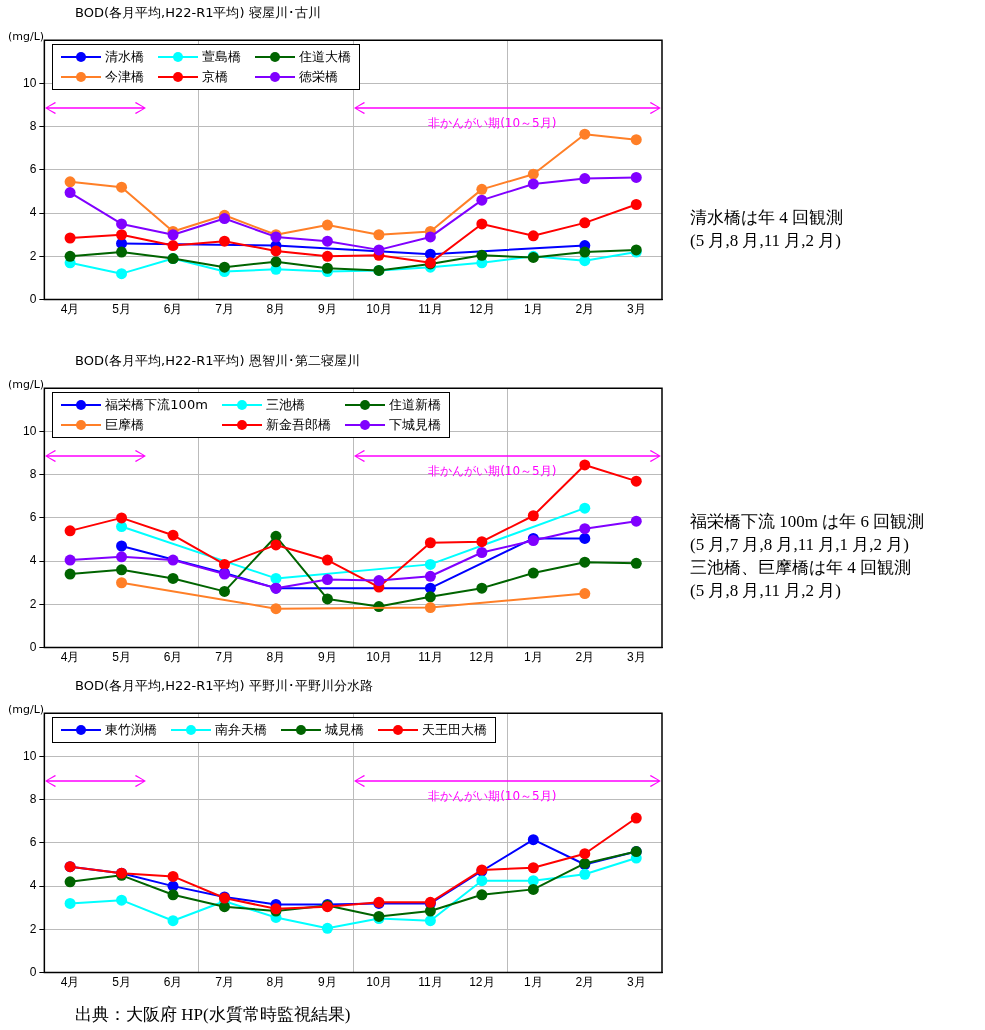  Describe the element at coordinates (766, 218) in the screenshot. I see `text: 清水橋は年 4 回観測` at that location.